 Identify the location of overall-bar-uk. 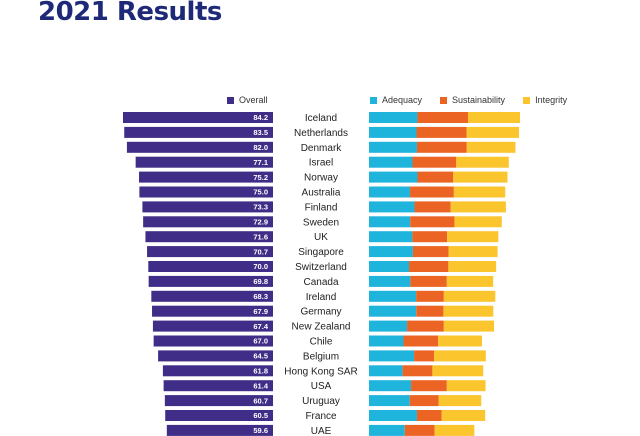
(209, 237).